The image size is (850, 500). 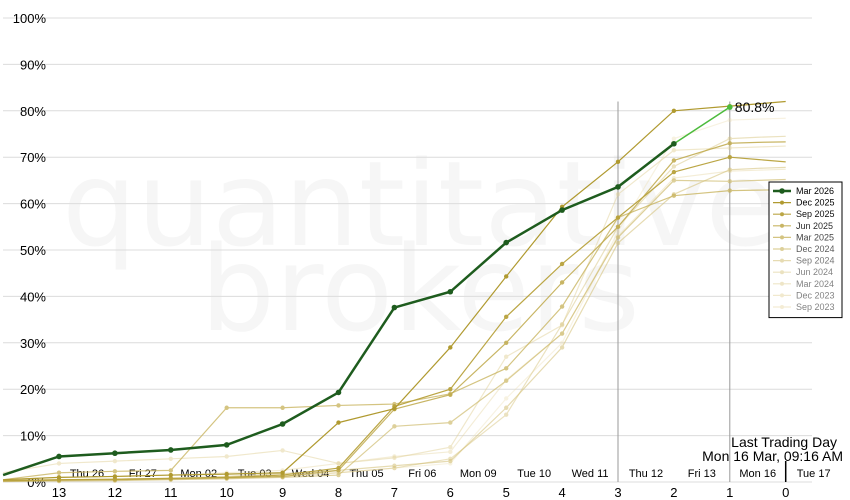 I want to click on legend-label: Mar 2025, so click(x=815, y=237).